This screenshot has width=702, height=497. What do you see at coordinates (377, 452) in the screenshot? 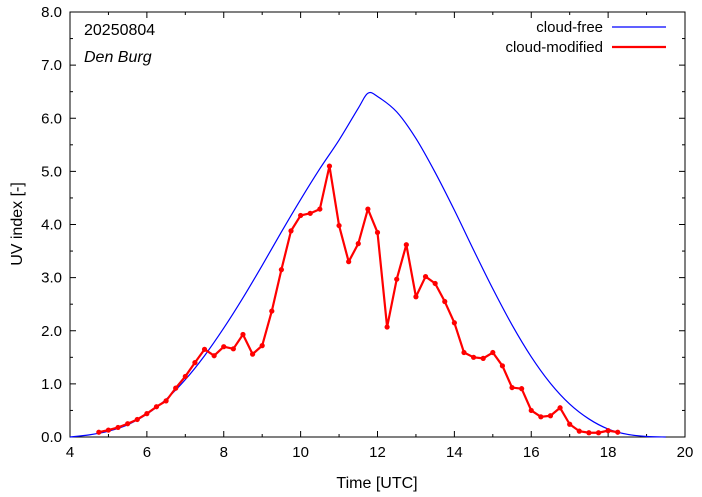
I see `x-tick-label: 12` at bounding box center [377, 452].